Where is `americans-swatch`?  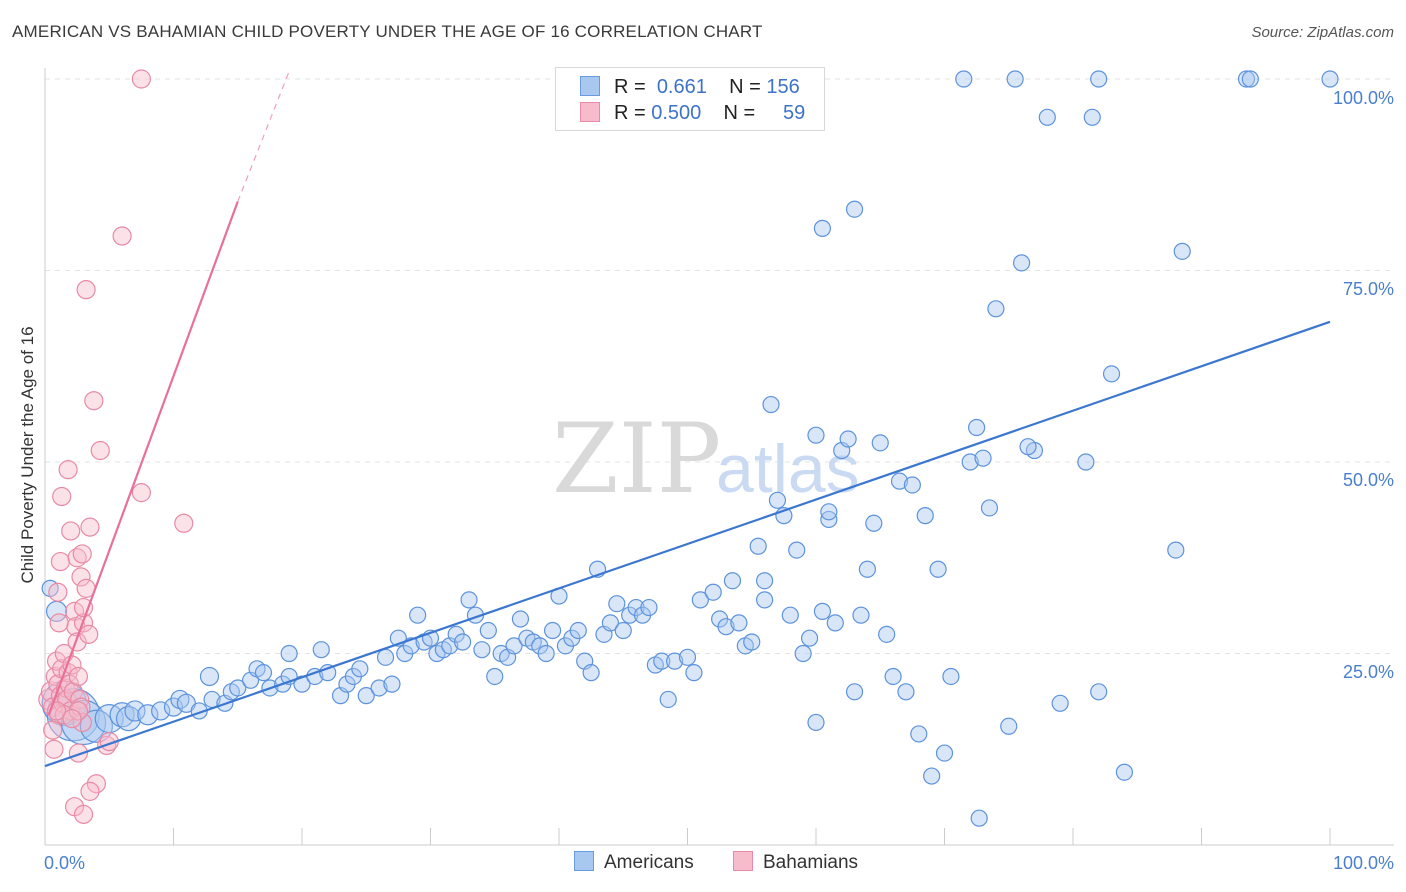
americans-swatch is located at coordinates (590, 86).